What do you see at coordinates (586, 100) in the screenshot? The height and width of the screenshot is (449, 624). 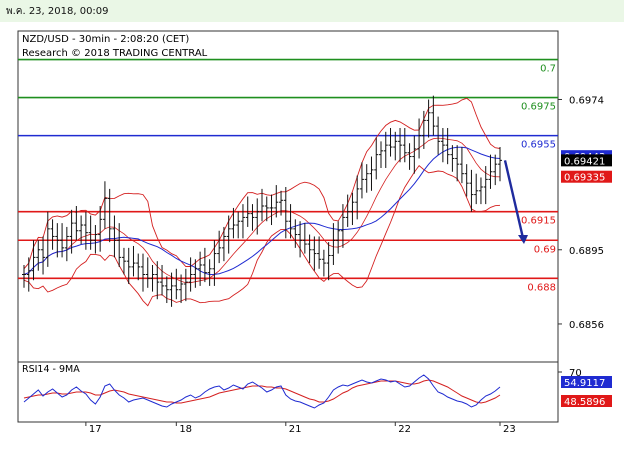 I see `y-tick-label: 0.6974` at bounding box center [586, 100].